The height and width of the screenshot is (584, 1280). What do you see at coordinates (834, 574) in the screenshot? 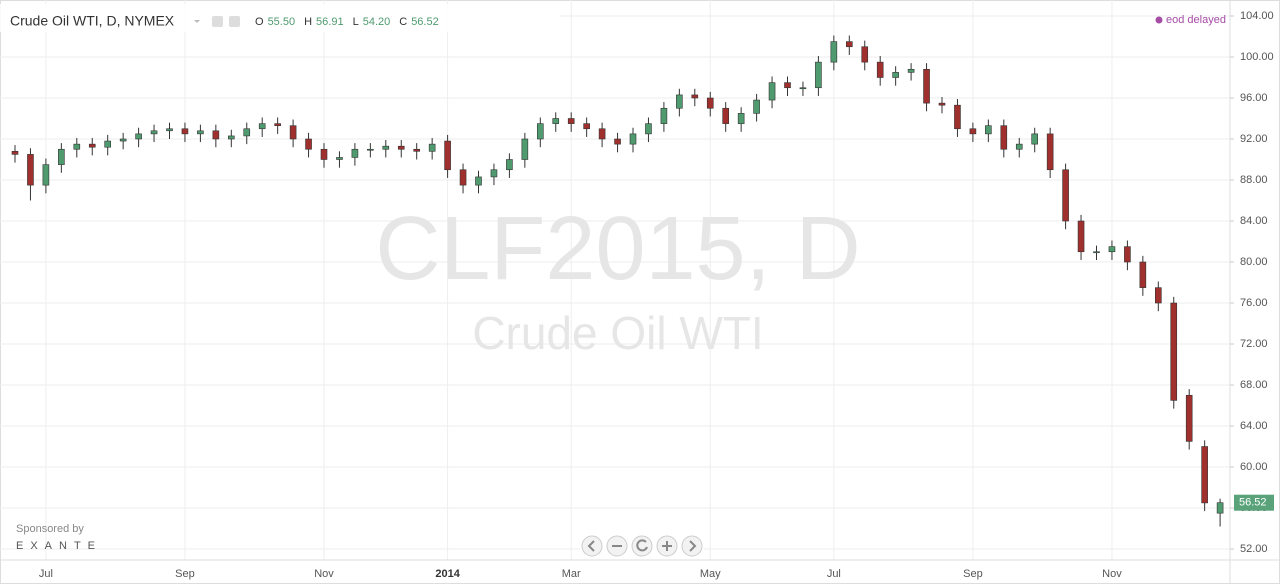
I see `x-tick-label: Jul` at bounding box center [834, 574].